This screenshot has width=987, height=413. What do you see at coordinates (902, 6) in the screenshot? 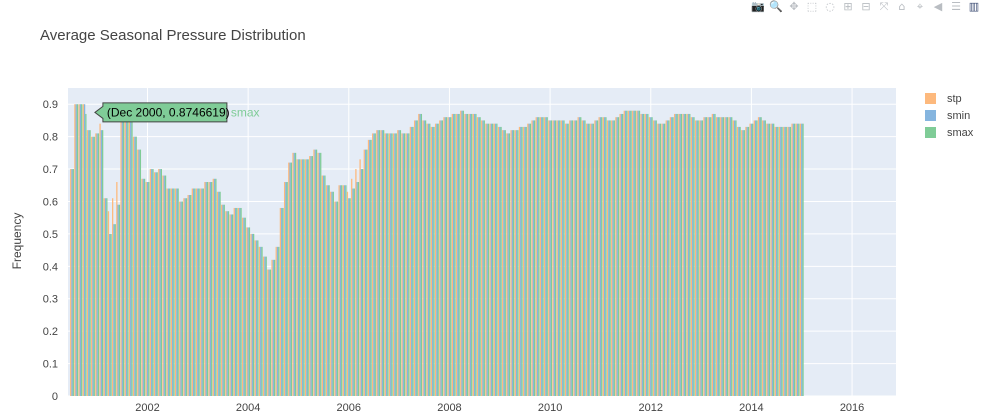
I see `home-icon: ⌂` at bounding box center [902, 6].